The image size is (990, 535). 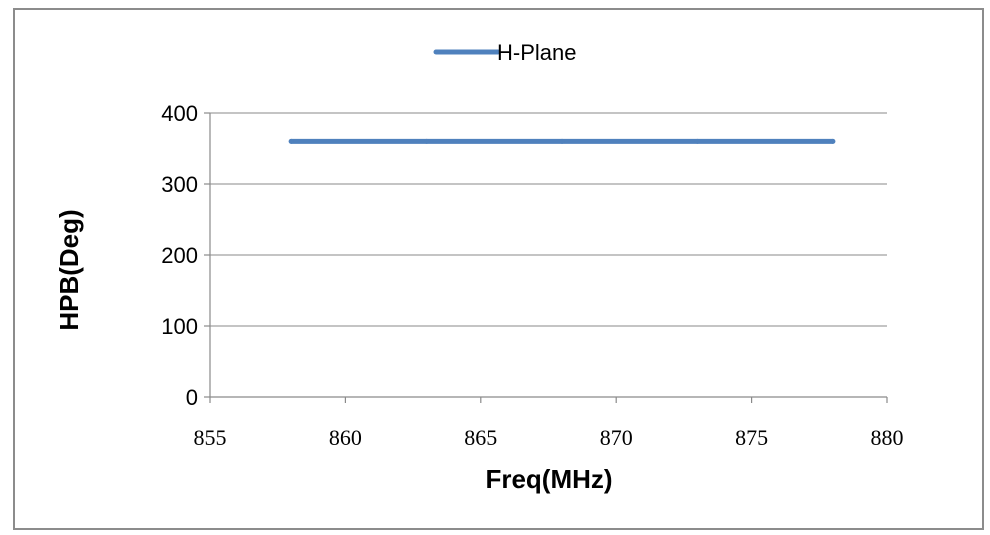 I want to click on x-tick-label: 855, so click(x=210, y=437).